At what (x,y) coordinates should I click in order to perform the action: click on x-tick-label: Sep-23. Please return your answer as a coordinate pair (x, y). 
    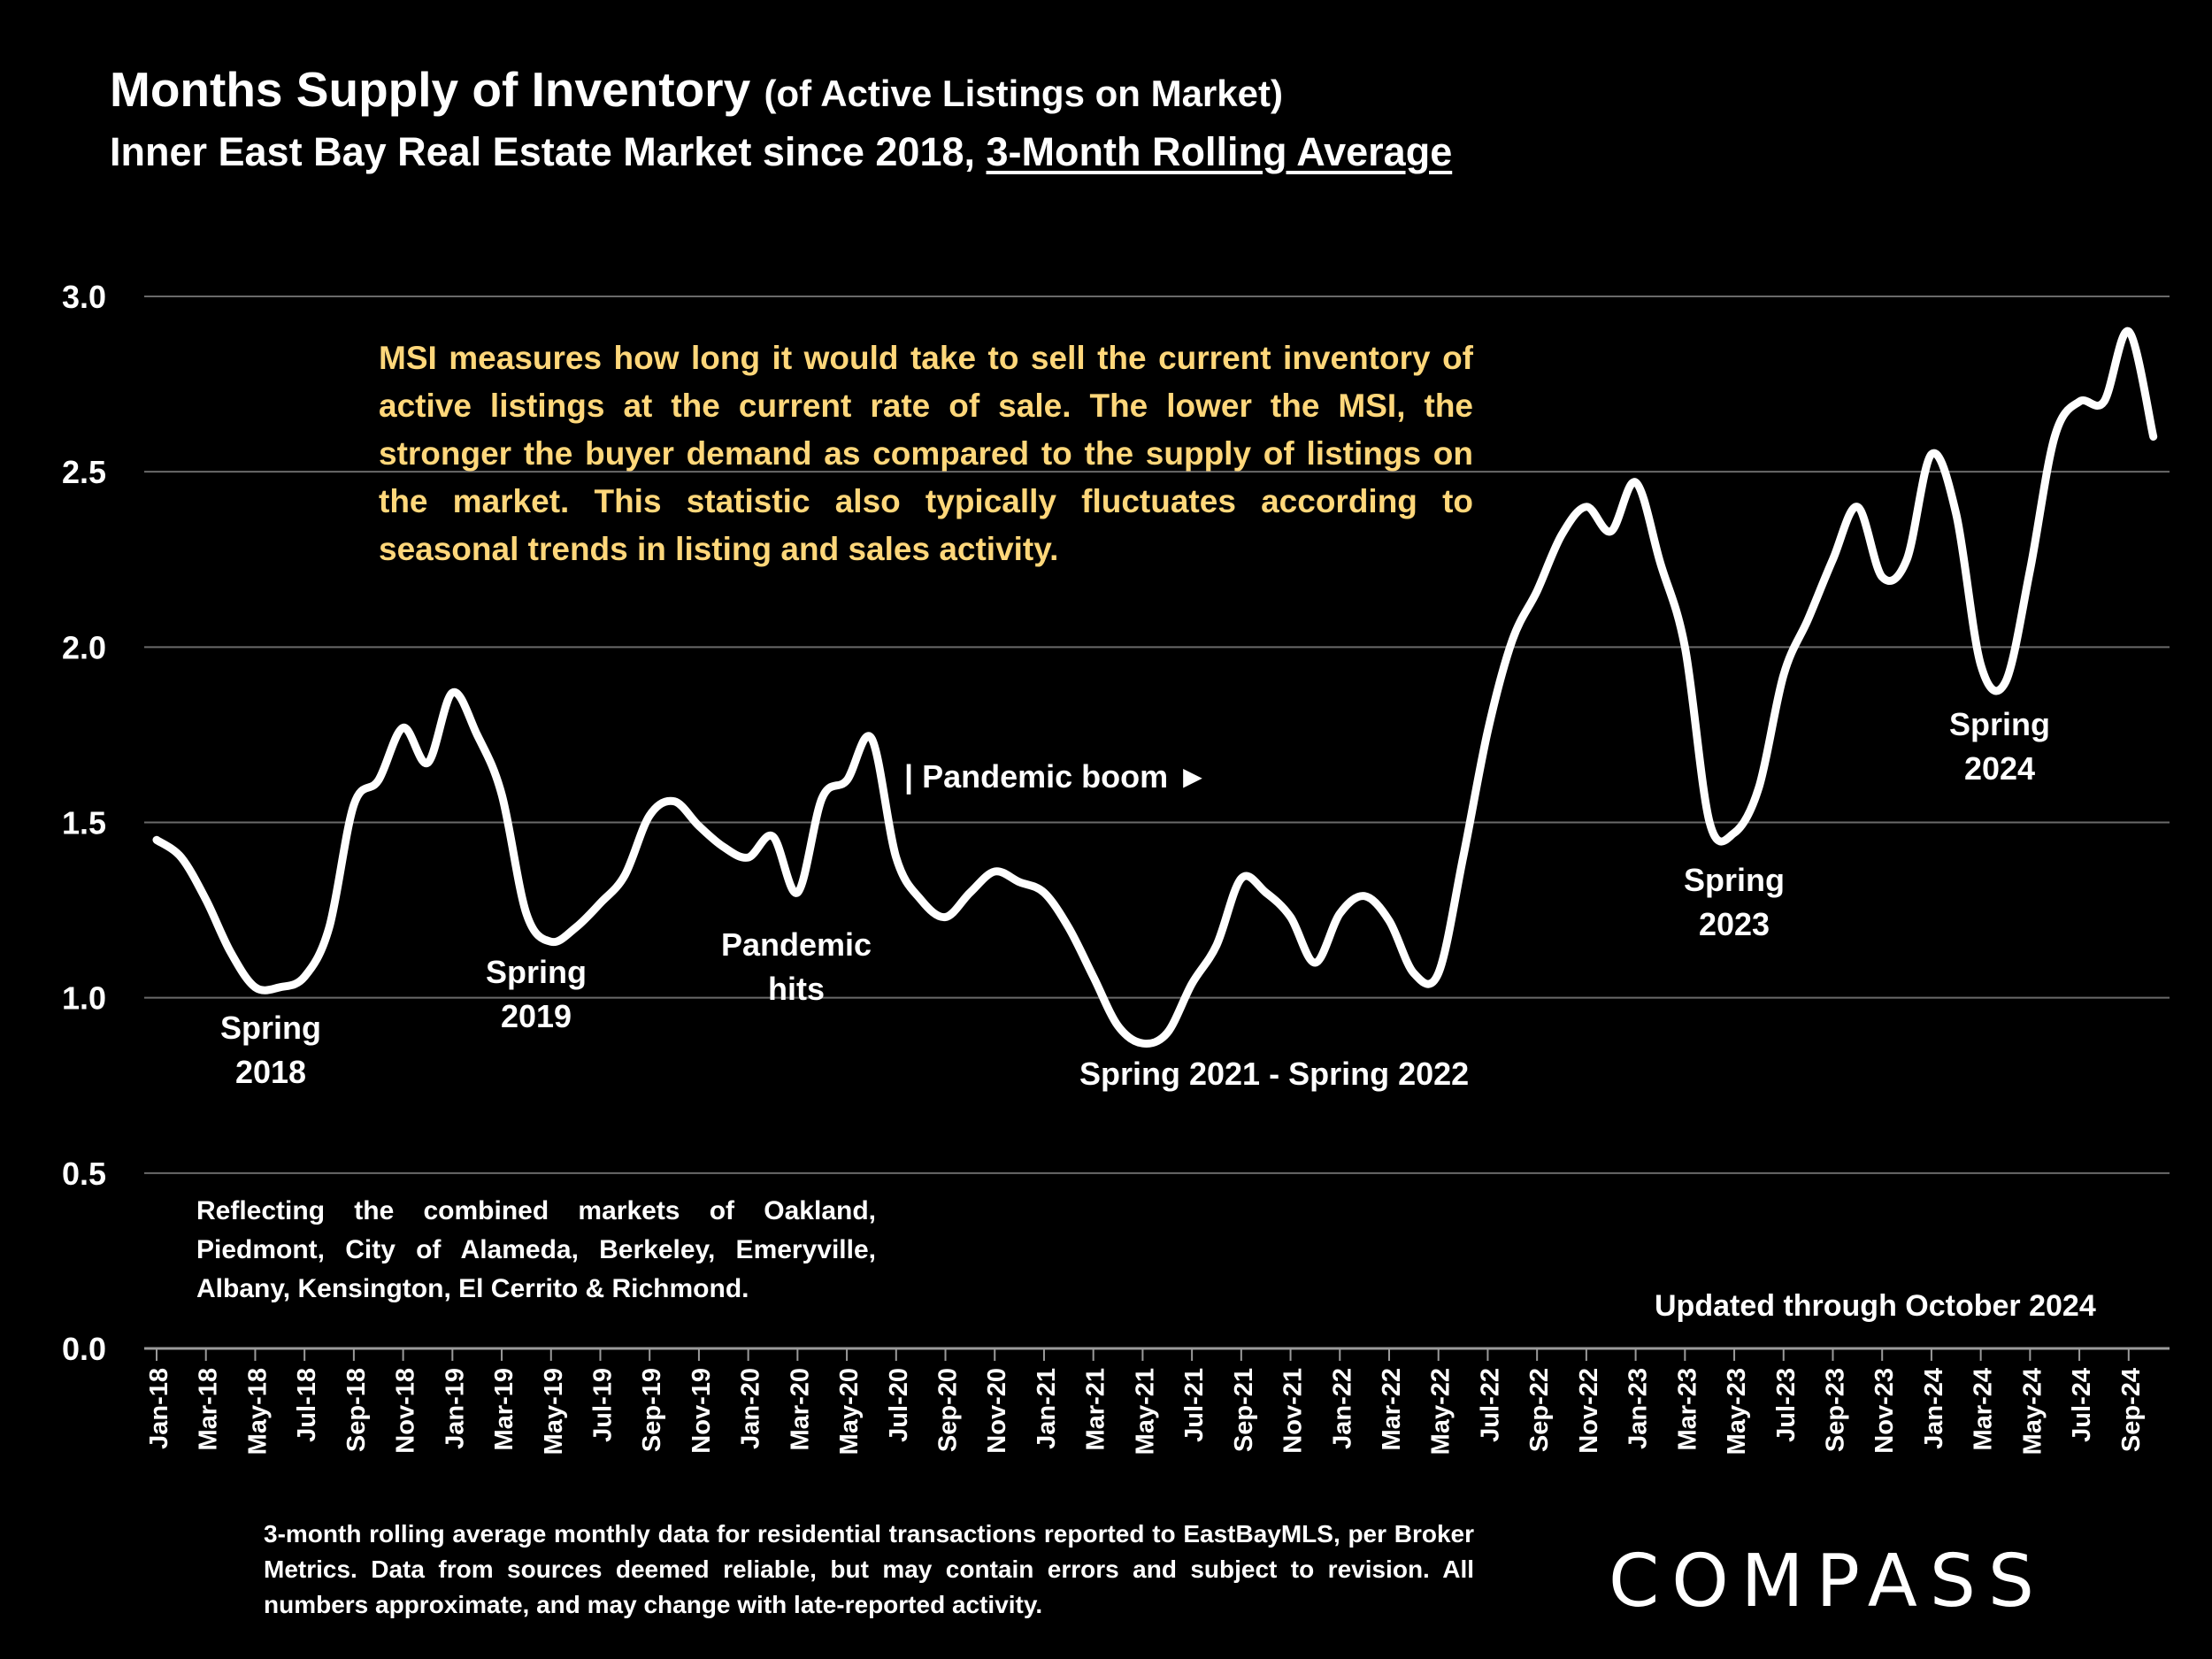
    Looking at the image, I should click on (1835, 1410).